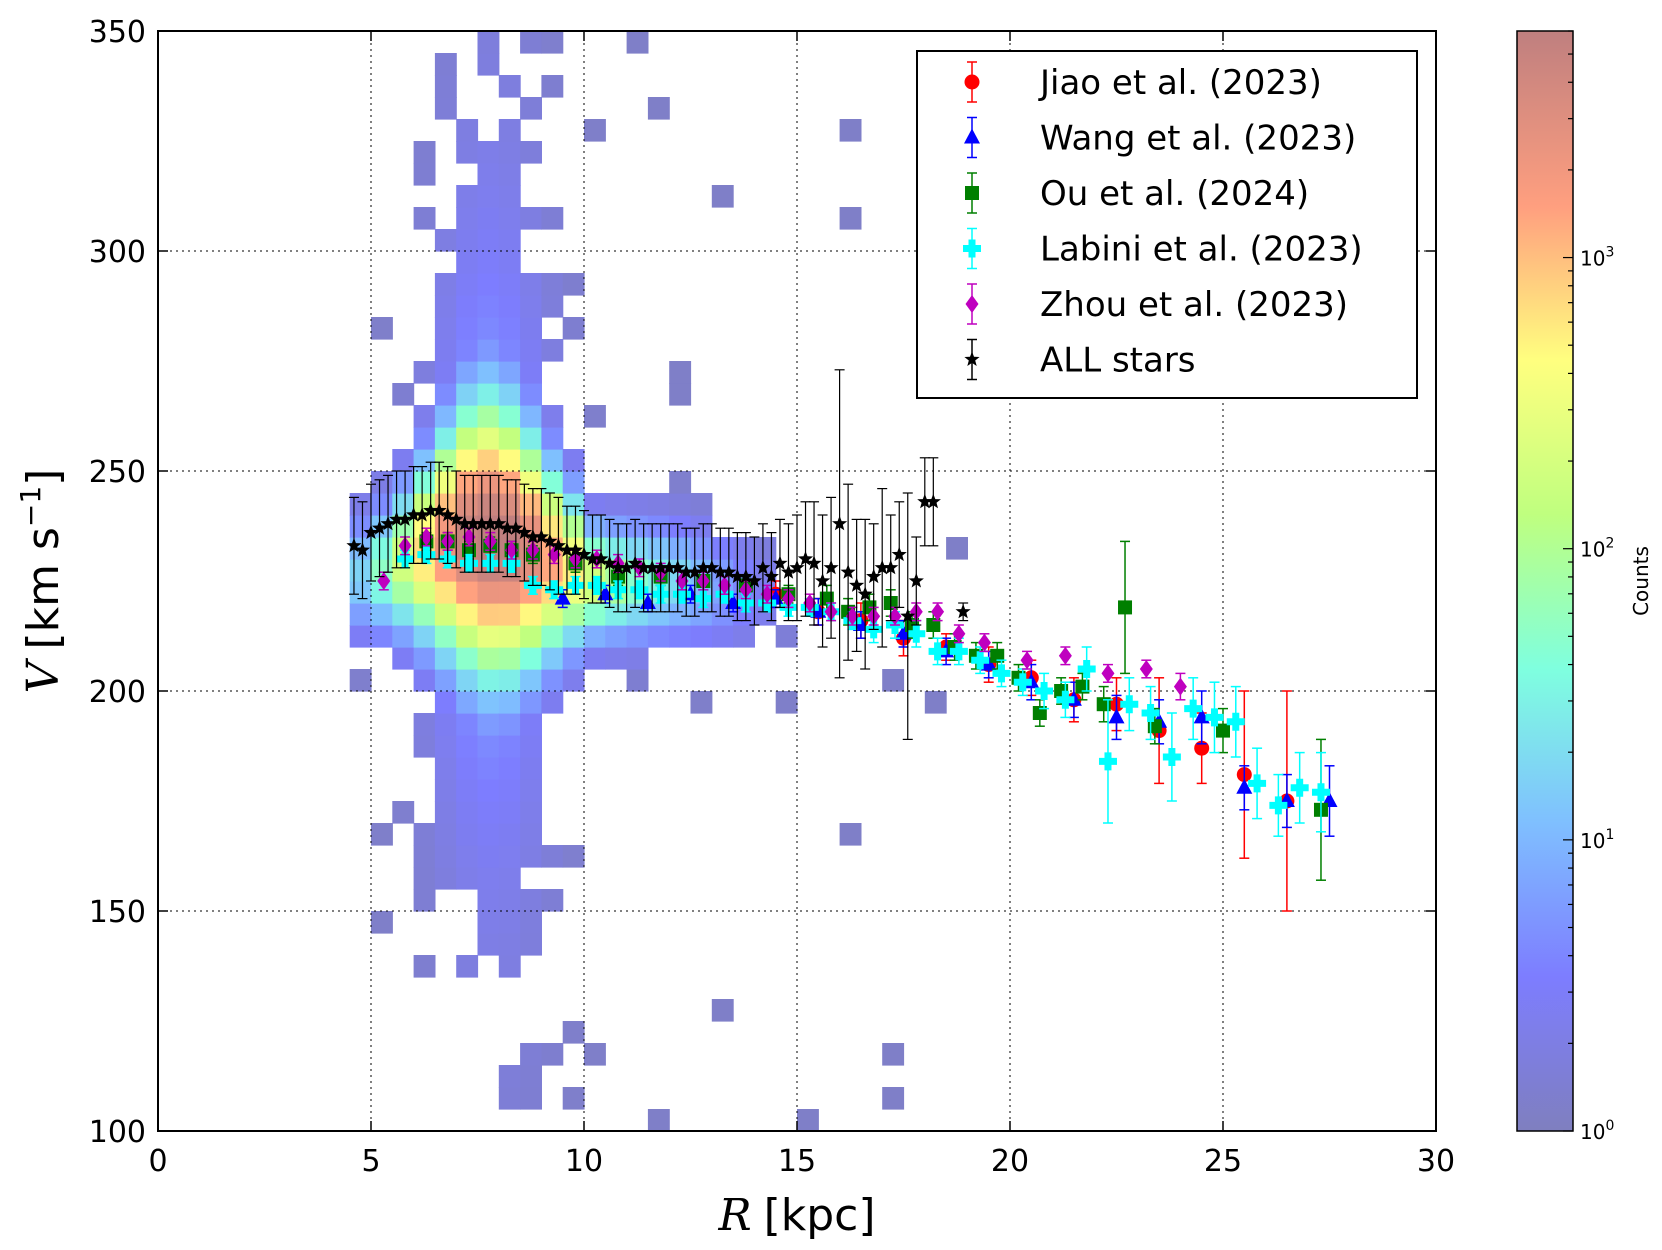  Describe the element at coordinates (1194, 305) in the screenshot. I see `legend-label: Zhou et al. (2023)` at that location.